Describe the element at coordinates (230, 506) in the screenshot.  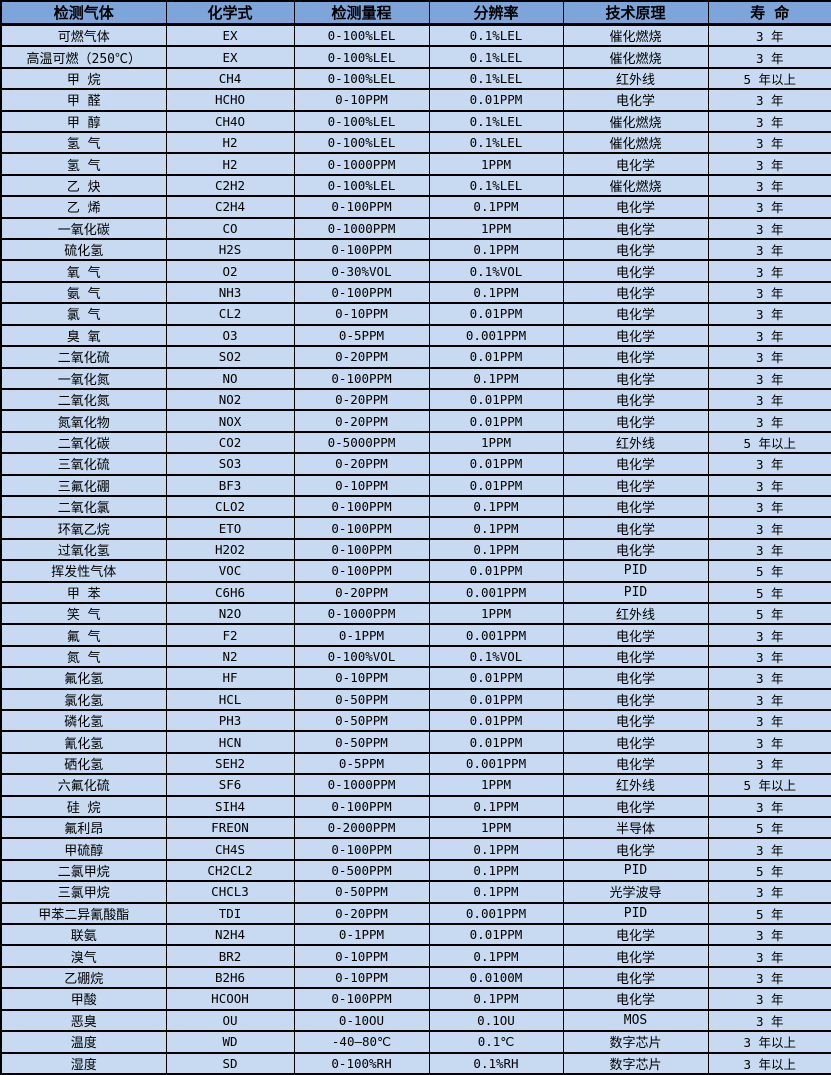
I see `formula-cell: CLO2` at that location.